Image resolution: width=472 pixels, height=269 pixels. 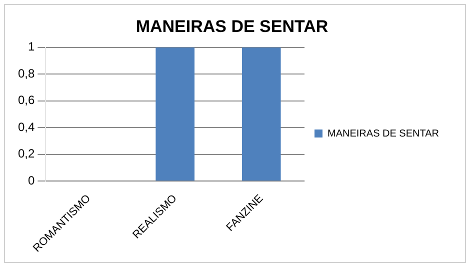 What do you see at coordinates (26, 73) in the screenshot?
I see `y-tick-label: 0,8` at bounding box center [26, 73].